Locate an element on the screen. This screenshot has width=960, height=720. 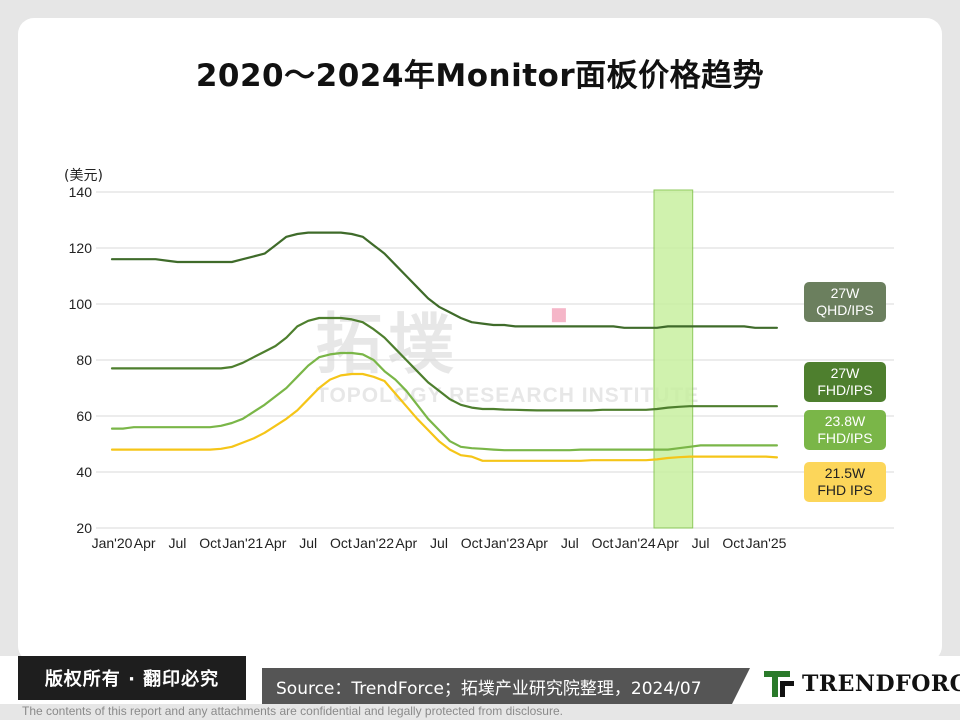
y-tick-label: 140 is located at coordinates (81, 192).